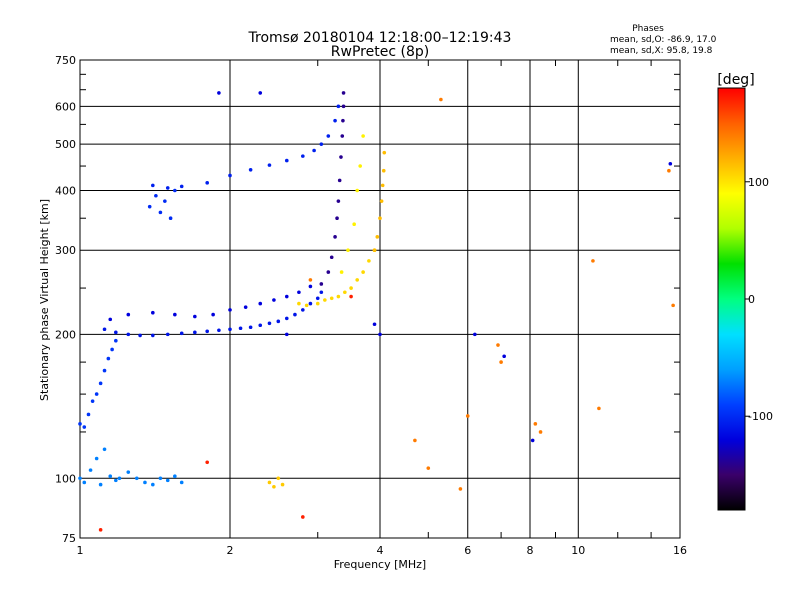 The height and width of the screenshot is (604, 800). I want to click on chart-title-line1: Tromsø 20180104 12:18:00–12:19:43, so click(380, 38).